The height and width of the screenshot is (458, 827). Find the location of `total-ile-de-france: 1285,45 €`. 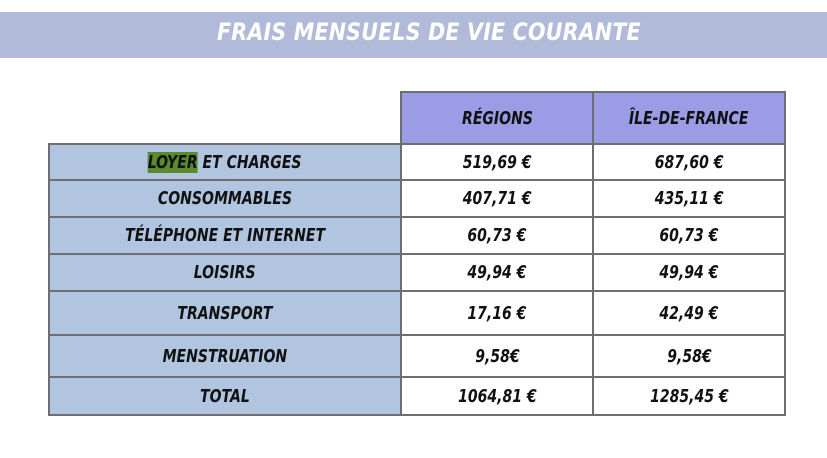

total-ile-de-france: 1285,45 € is located at coordinates (689, 396).